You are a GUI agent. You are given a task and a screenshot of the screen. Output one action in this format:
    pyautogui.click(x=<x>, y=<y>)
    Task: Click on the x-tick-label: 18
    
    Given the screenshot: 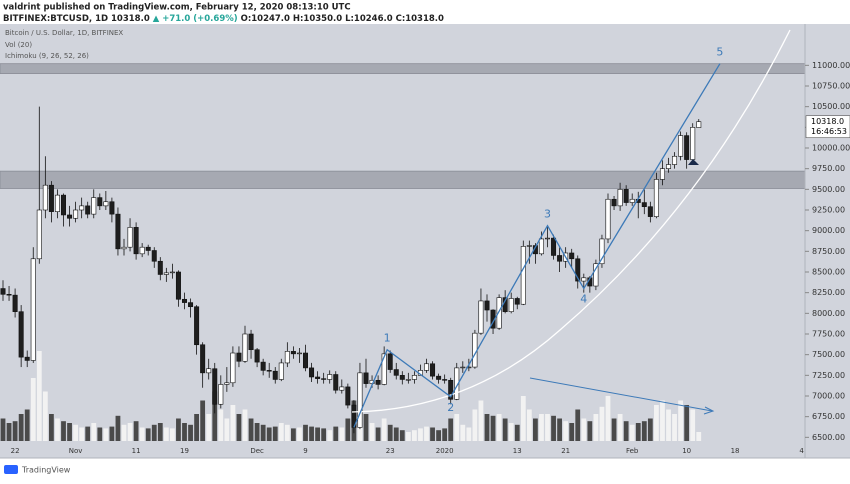 What is the action you would take?
    pyautogui.click(x=735, y=451)
    